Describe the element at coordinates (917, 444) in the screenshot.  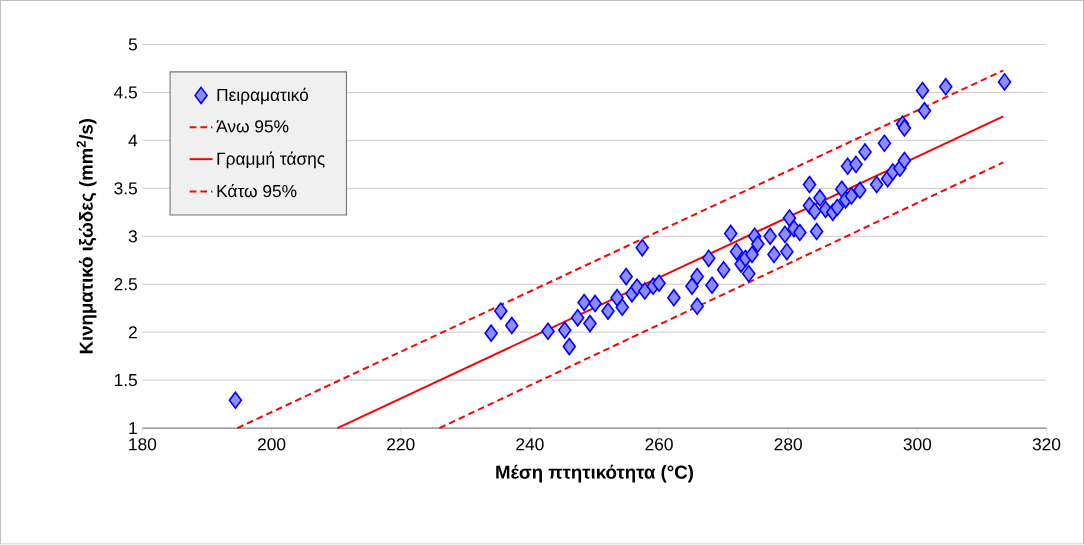
I see `x-tick-label: 300` at that location.